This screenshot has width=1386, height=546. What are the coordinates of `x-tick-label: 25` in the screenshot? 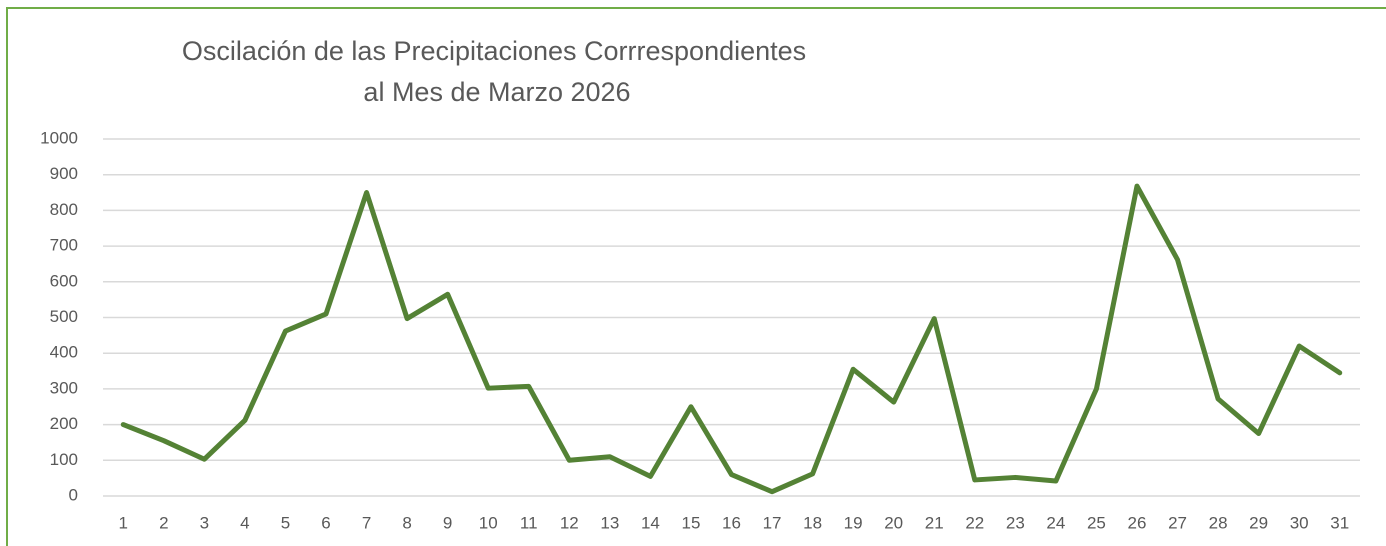 It's located at (1096, 522).